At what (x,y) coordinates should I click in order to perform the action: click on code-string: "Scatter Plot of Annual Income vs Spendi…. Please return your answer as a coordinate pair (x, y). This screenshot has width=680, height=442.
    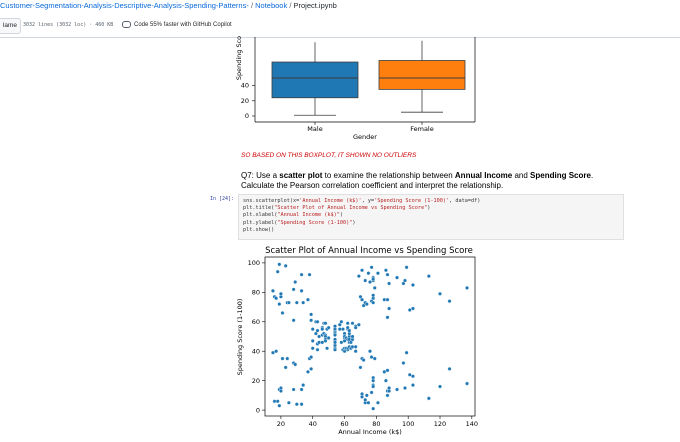
    Looking at the image, I should click on (351, 208).